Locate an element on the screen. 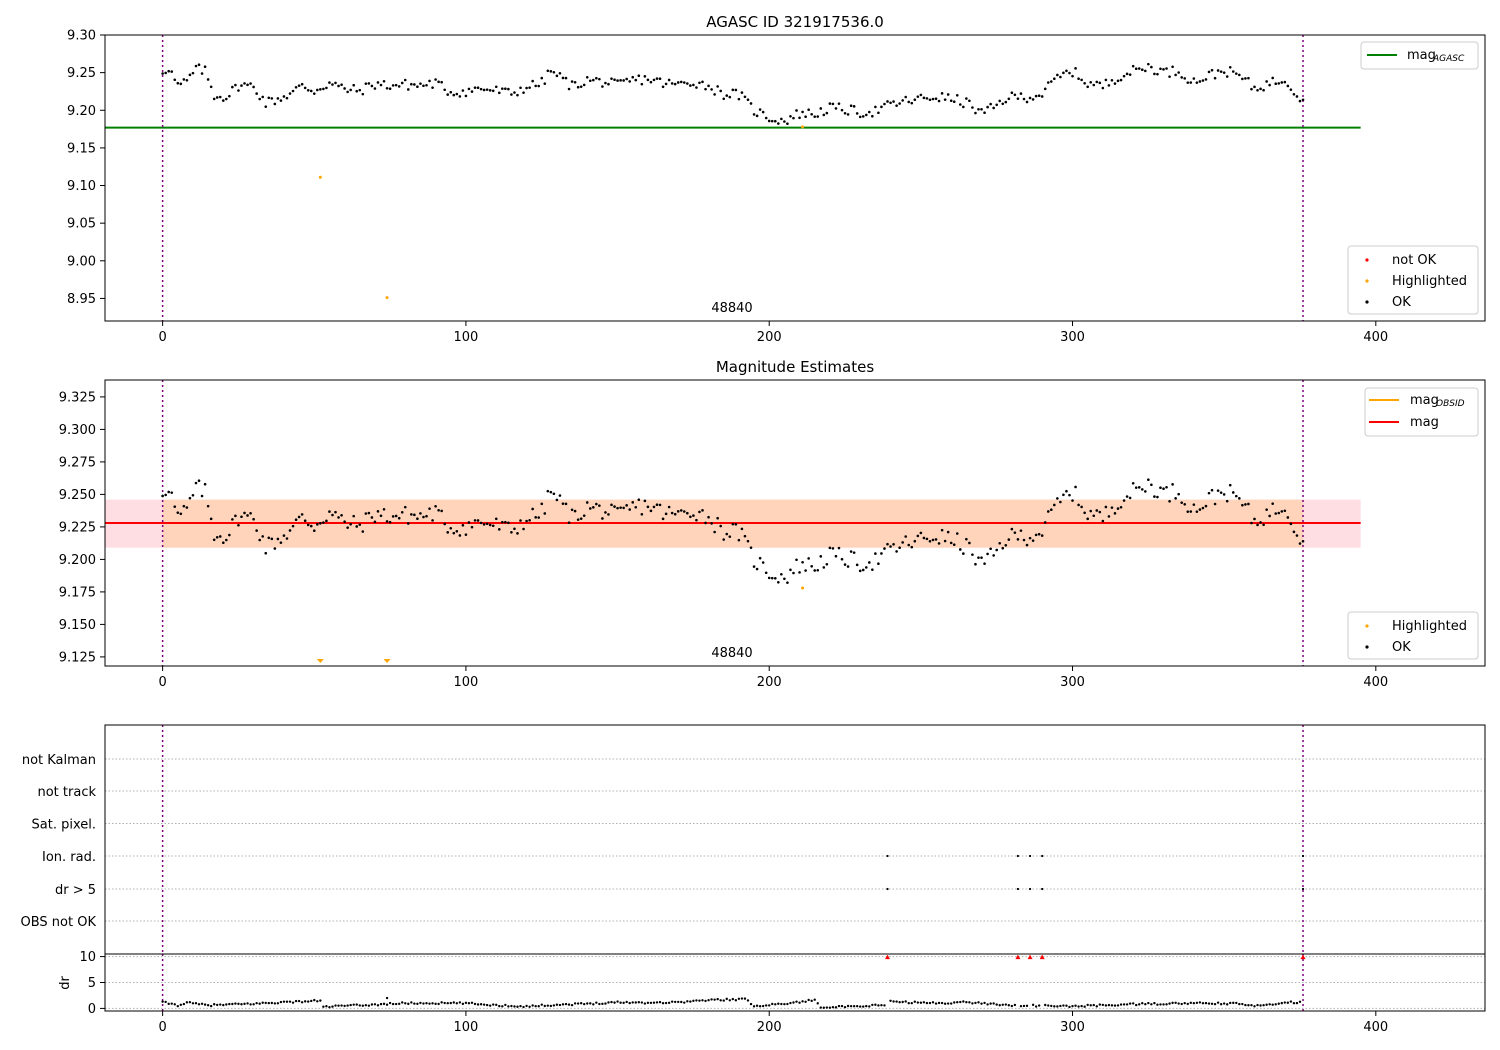 This screenshot has height=1050, width=1500. dr-capped-marker is located at coordinates (1042, 957).